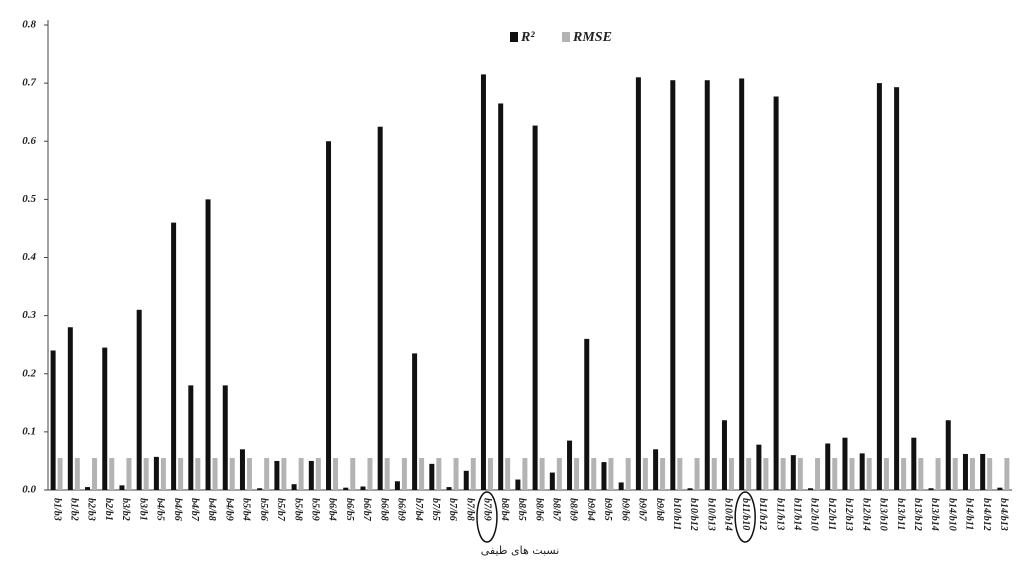  I want to click on x-tick-label: b14/b10, so click(951, 514).